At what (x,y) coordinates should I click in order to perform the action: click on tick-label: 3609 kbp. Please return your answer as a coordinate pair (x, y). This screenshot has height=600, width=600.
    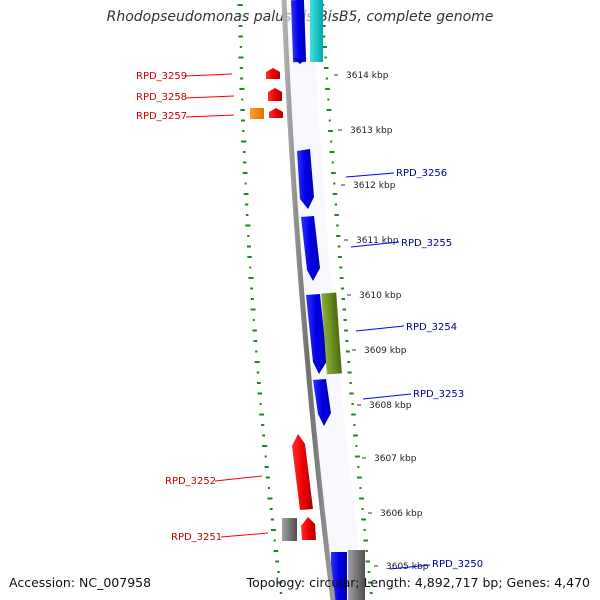
    Looking at the image, I should click on (385, 351).